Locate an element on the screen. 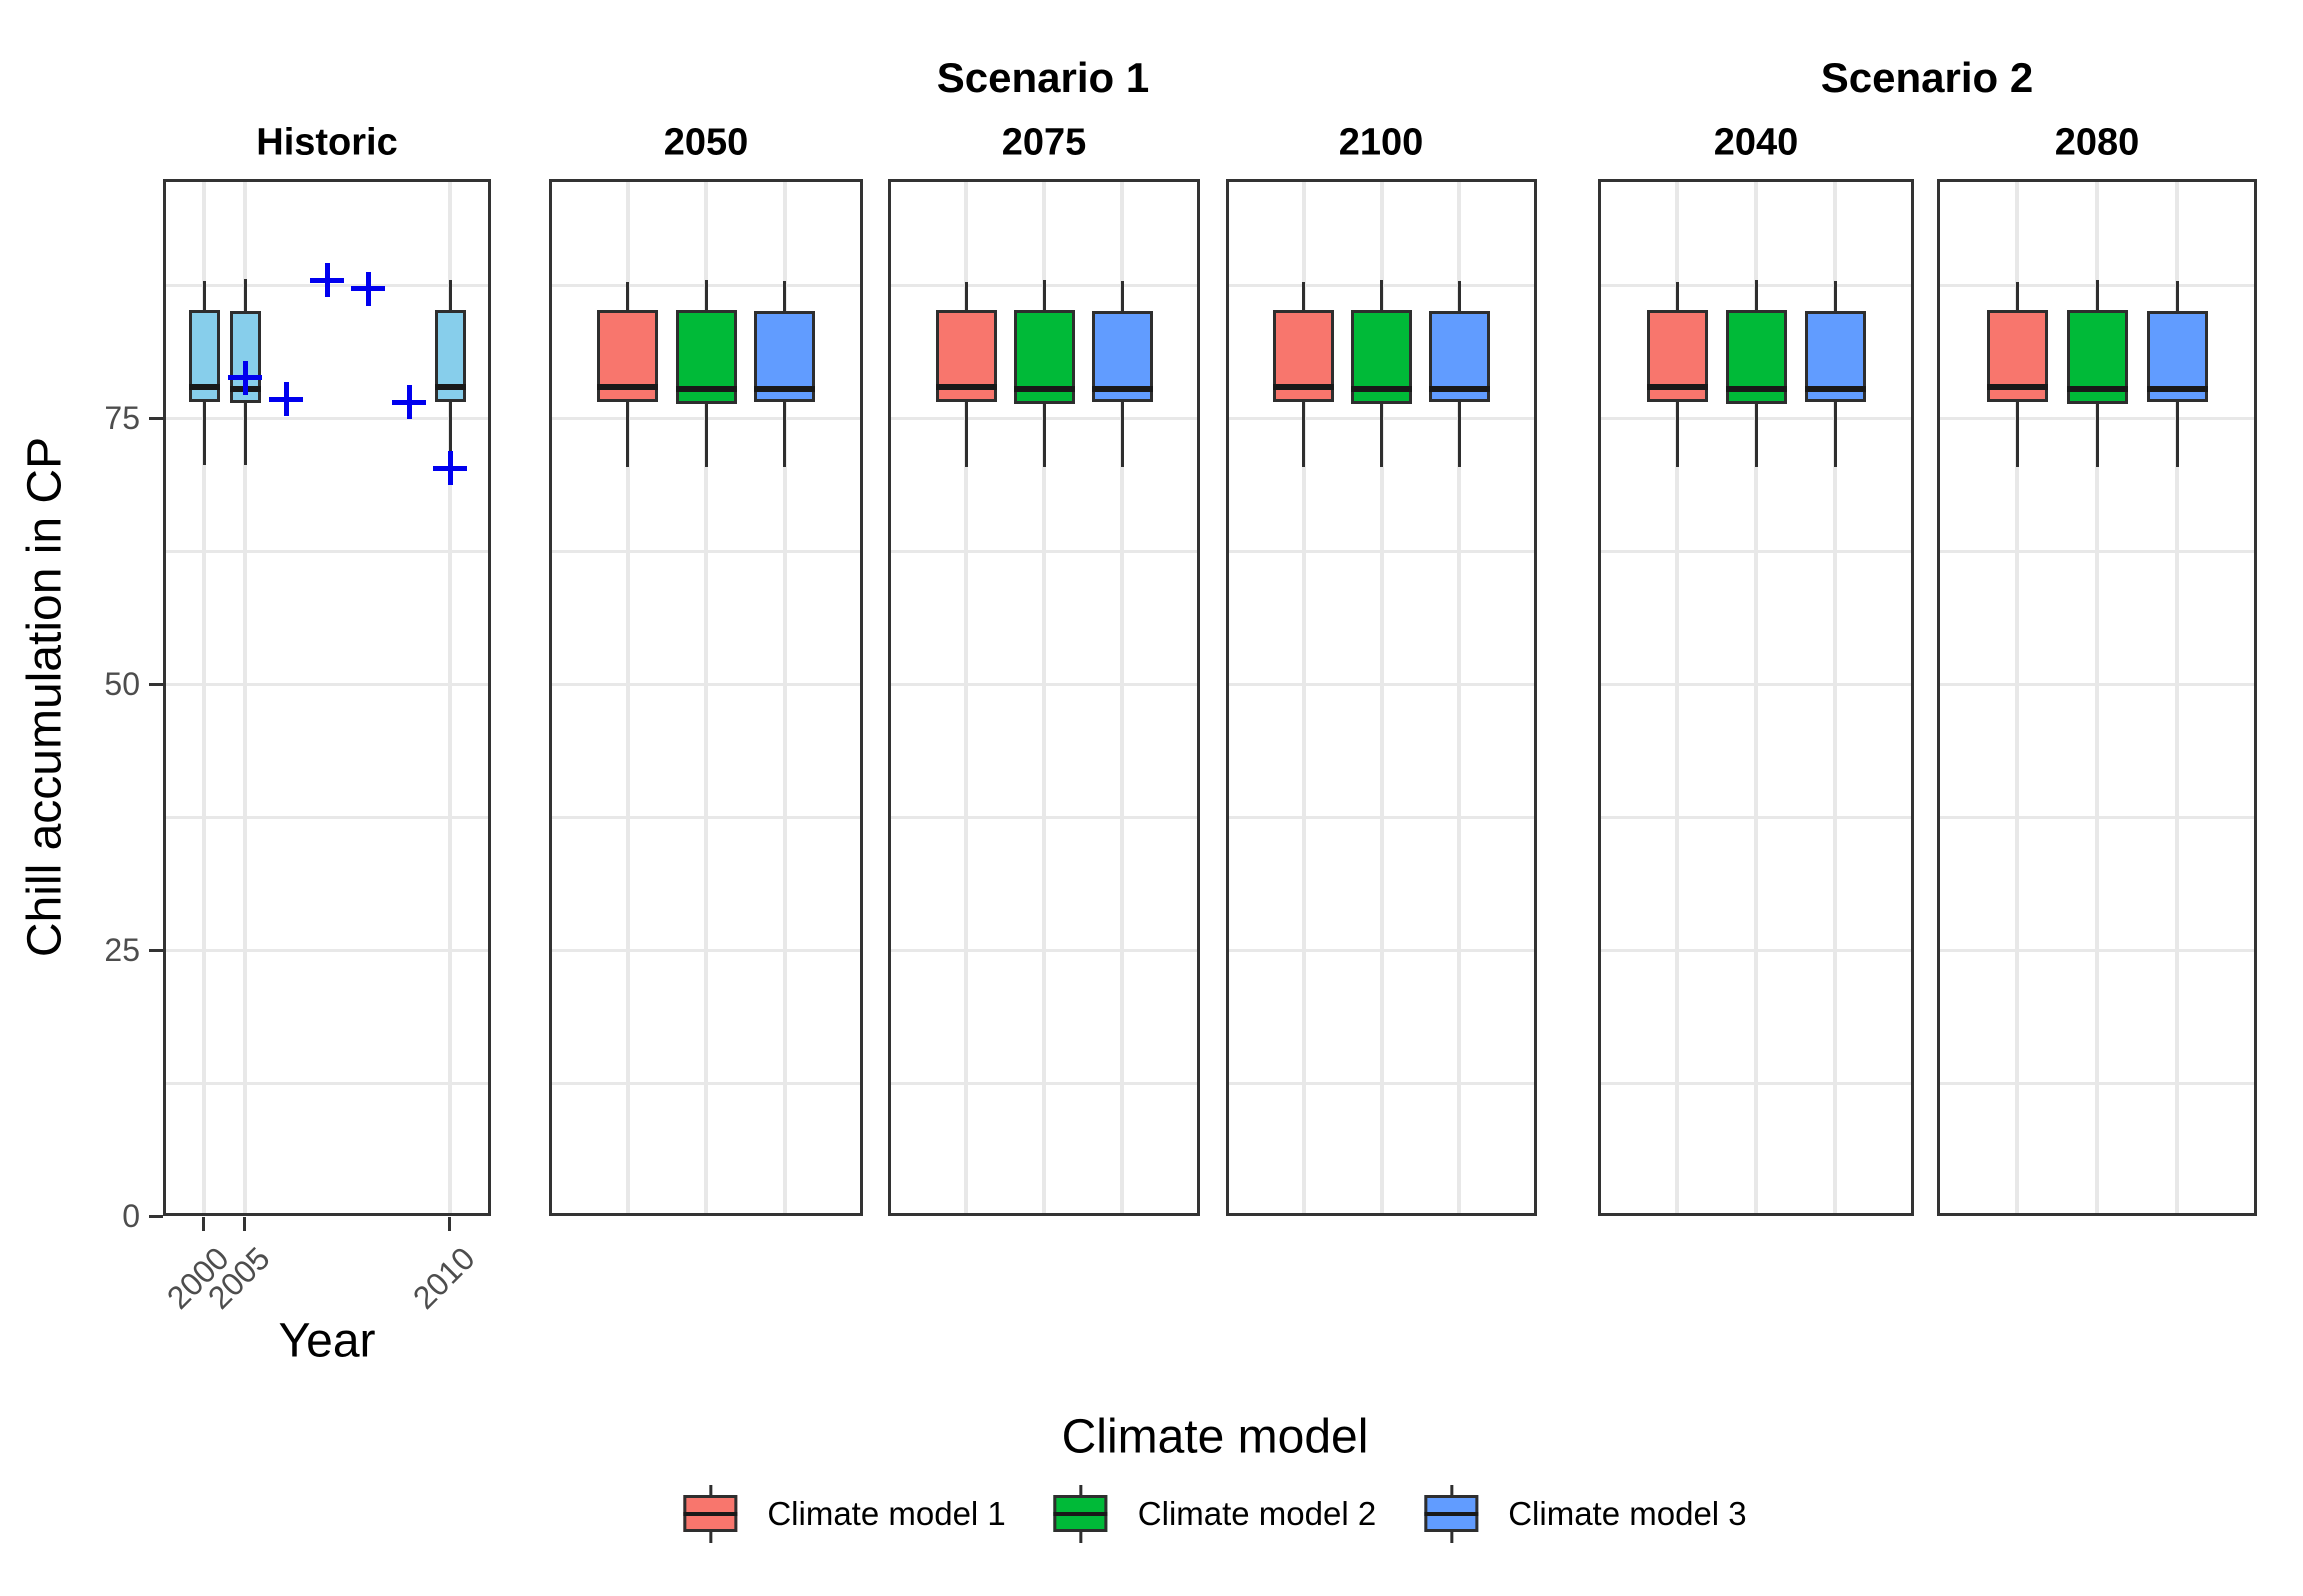  box-2080-model-2-median is located at coordinates (2097, 388).